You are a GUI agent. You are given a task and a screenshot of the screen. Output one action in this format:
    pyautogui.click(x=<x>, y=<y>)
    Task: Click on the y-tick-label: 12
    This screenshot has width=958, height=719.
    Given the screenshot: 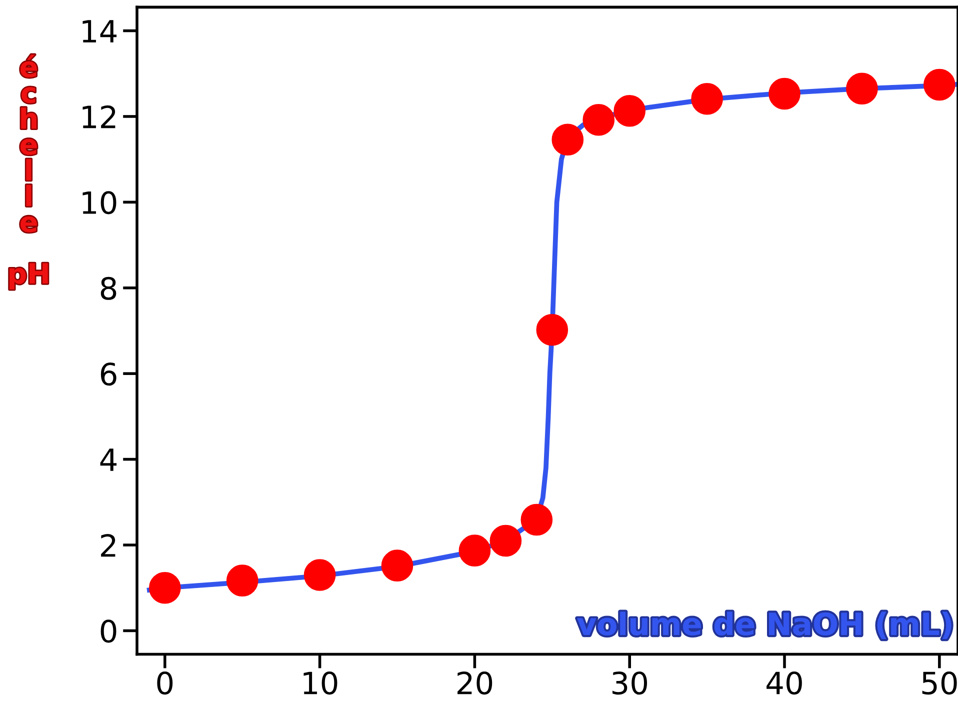 What is the action you would take?
    pyautogui.click(x=99, y=116)
    